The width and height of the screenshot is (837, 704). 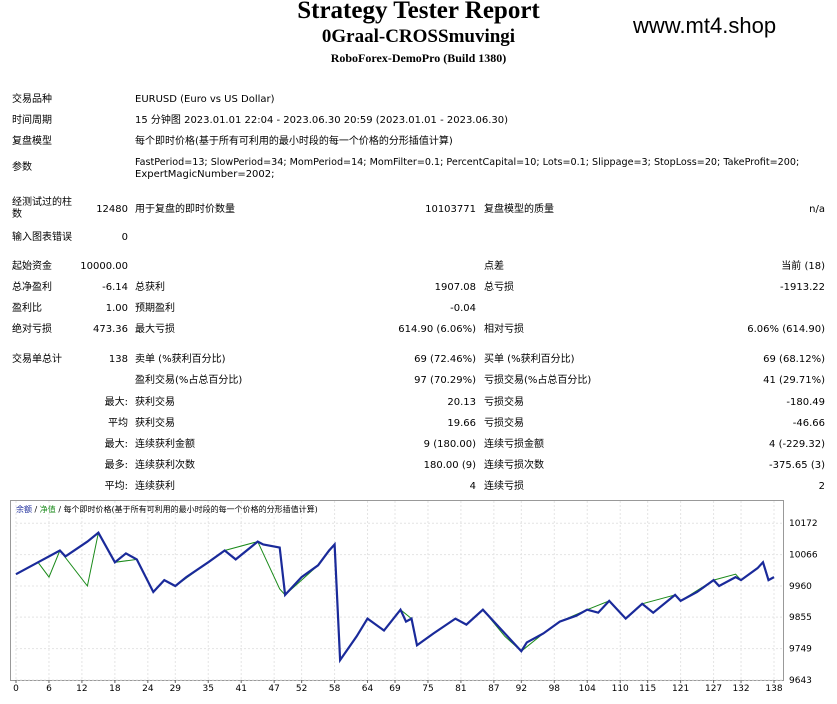 I want to click on long-trades-label: 买单 (%获利百分比), so click(x=529, y=359).